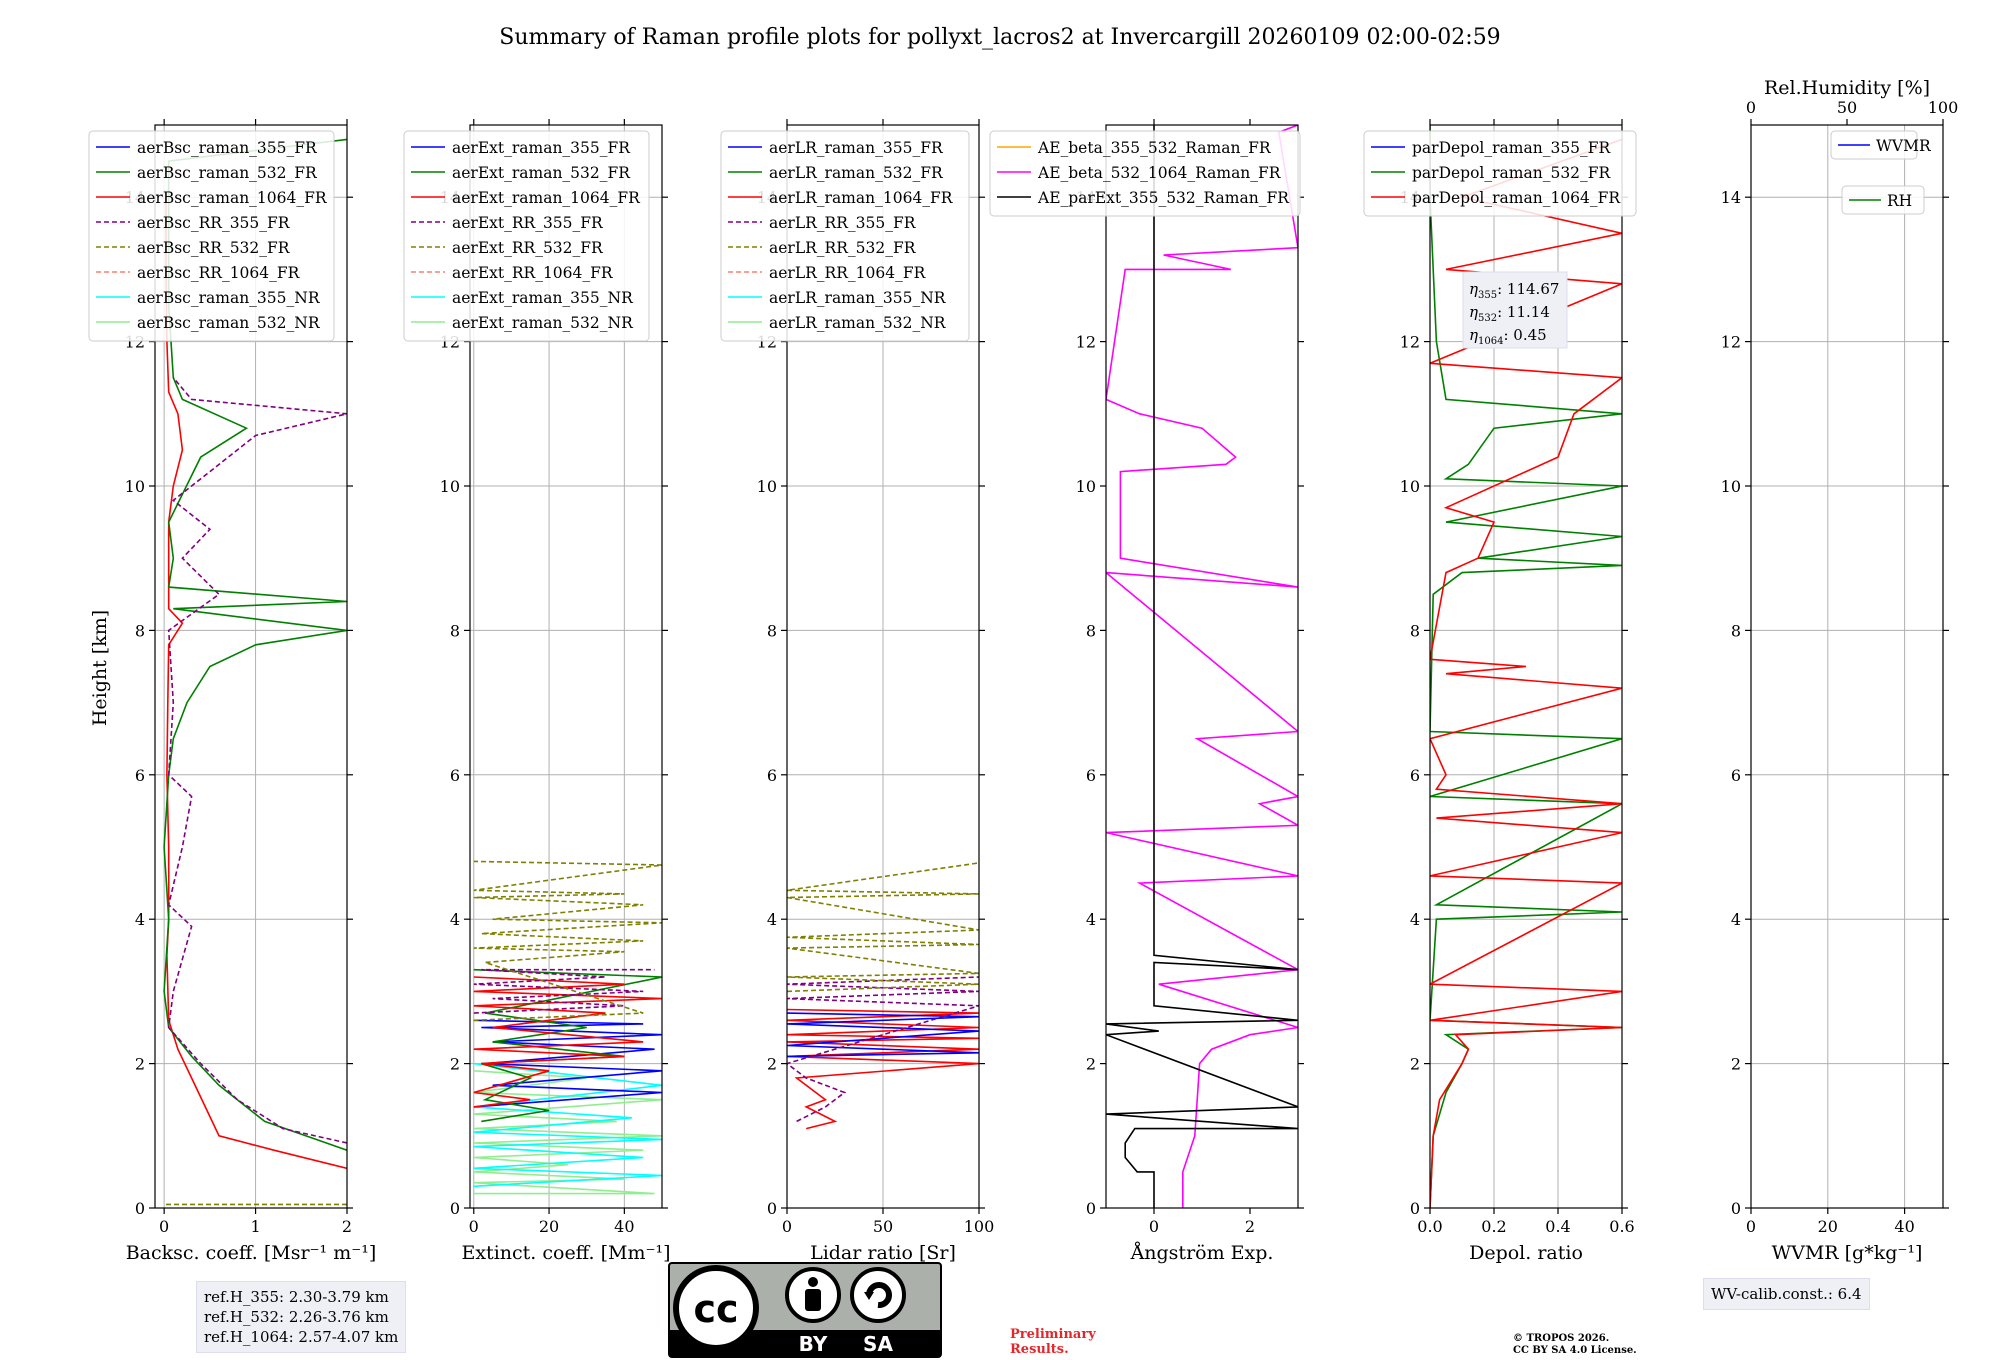 Image resolution: width=2000 pixels, height=1360 pixels. I want to click on legend-label: AE_beta_532_1064_Raman_FR, so click(1159, 173).